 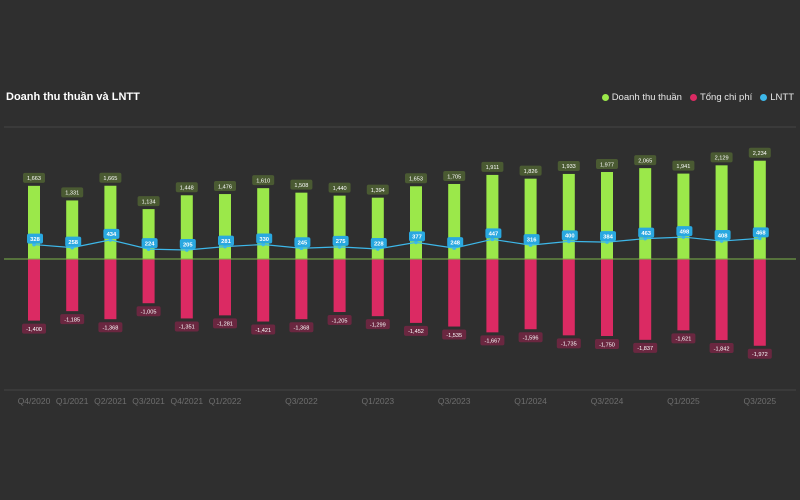 I want to click on legend-label-cost: Tổng chi phí, so click(x=726, y=97).